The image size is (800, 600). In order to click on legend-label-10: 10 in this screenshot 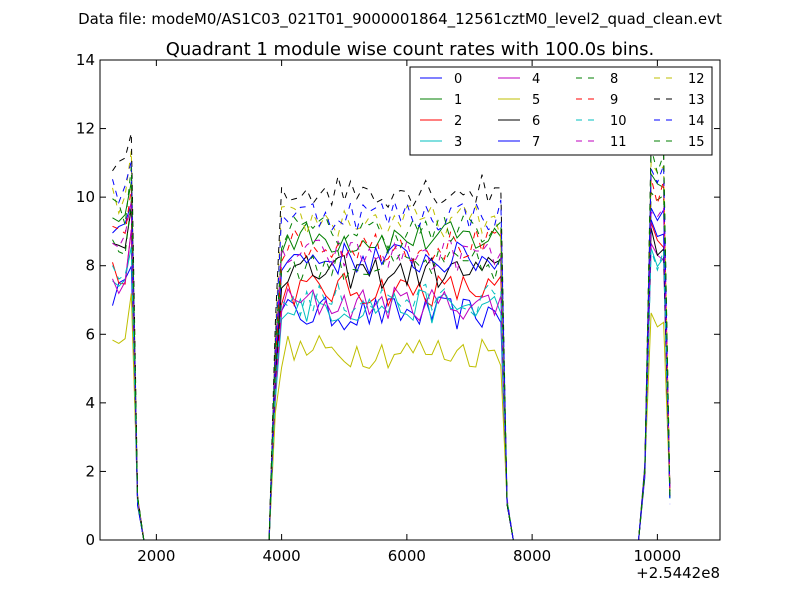, I will do `click(618, 121)`.